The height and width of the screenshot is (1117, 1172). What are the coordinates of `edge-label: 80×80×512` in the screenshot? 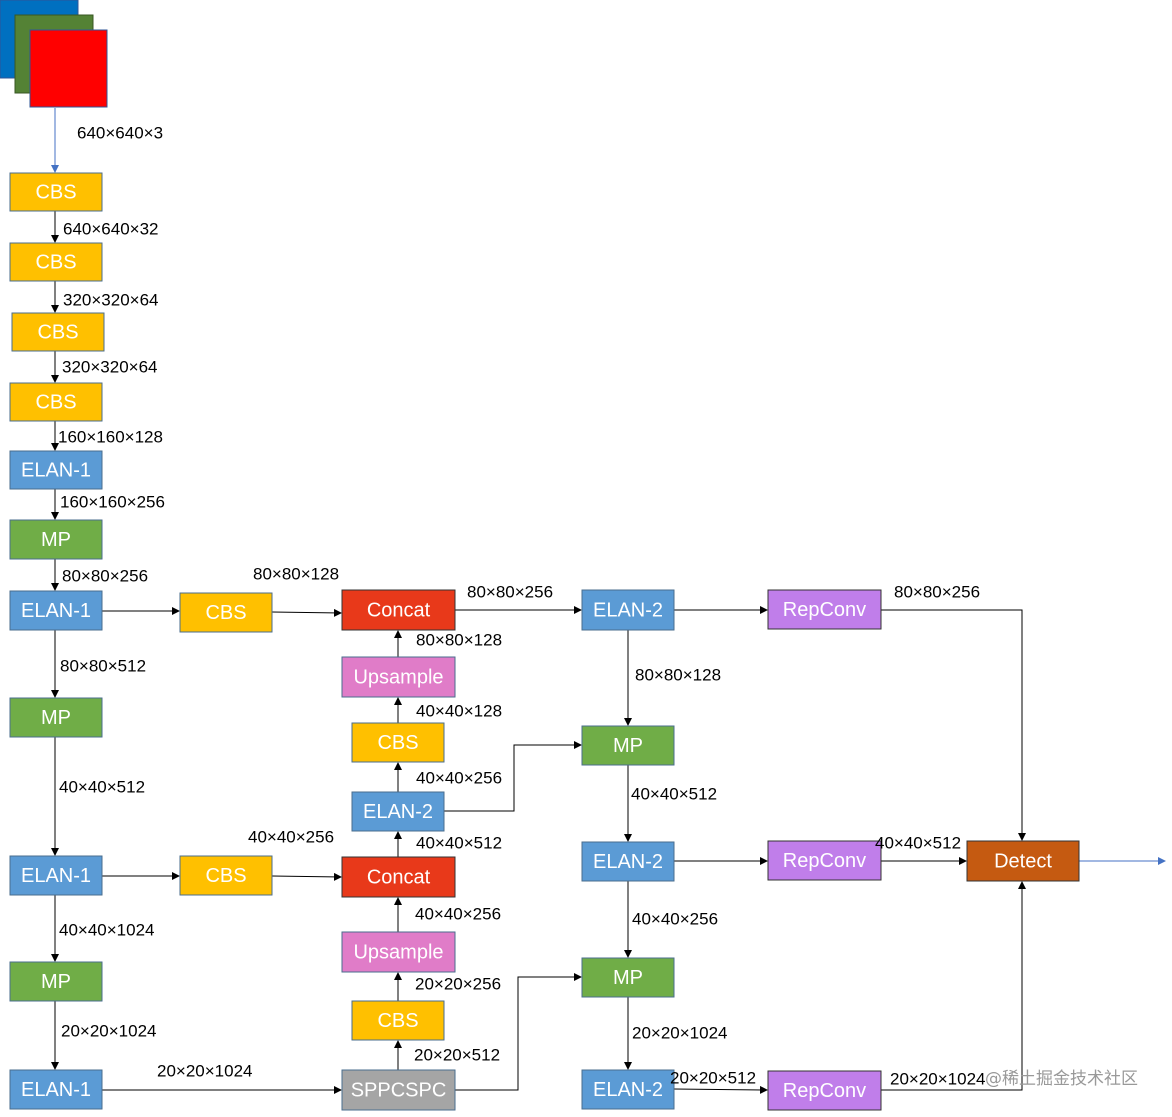 It's located at (103, 665).